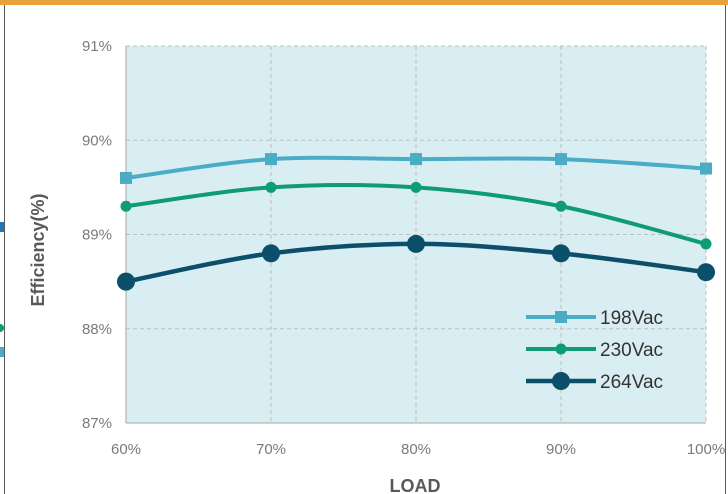  I want to click on legend-label: 198Vac, so click(631, 318).